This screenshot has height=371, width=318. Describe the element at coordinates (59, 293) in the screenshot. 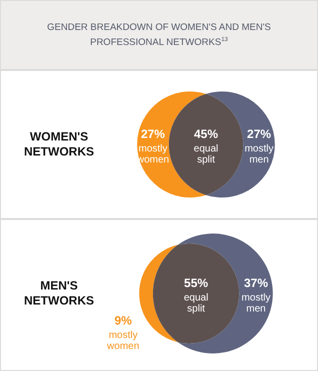

I see `text: MEN'S NETWORKS` at that location.